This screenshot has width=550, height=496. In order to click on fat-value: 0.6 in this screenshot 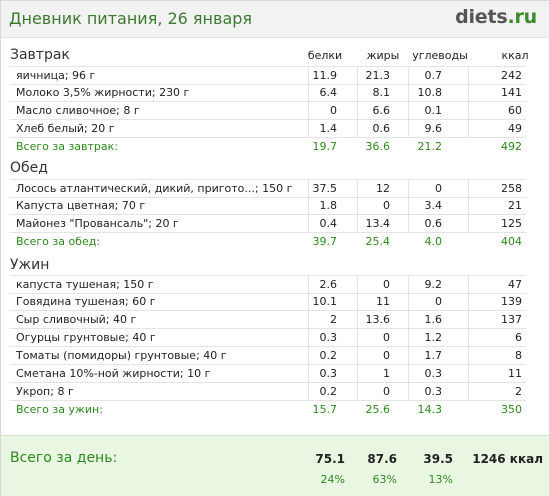, I will do `click(381, 128)`.